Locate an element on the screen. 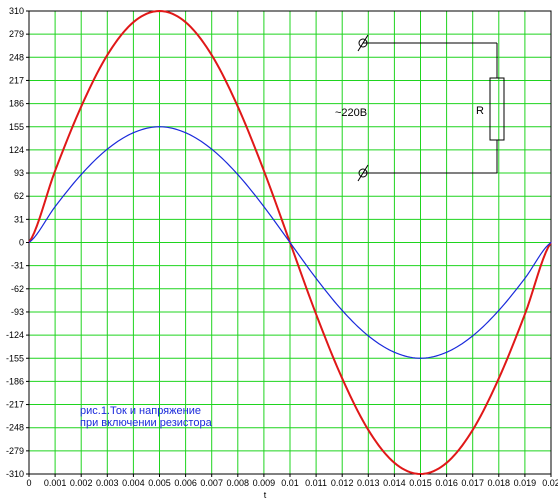 The width and height of the screenshot is (558, 501). y-tick-label: -124 is located at coordinates (15, 335).